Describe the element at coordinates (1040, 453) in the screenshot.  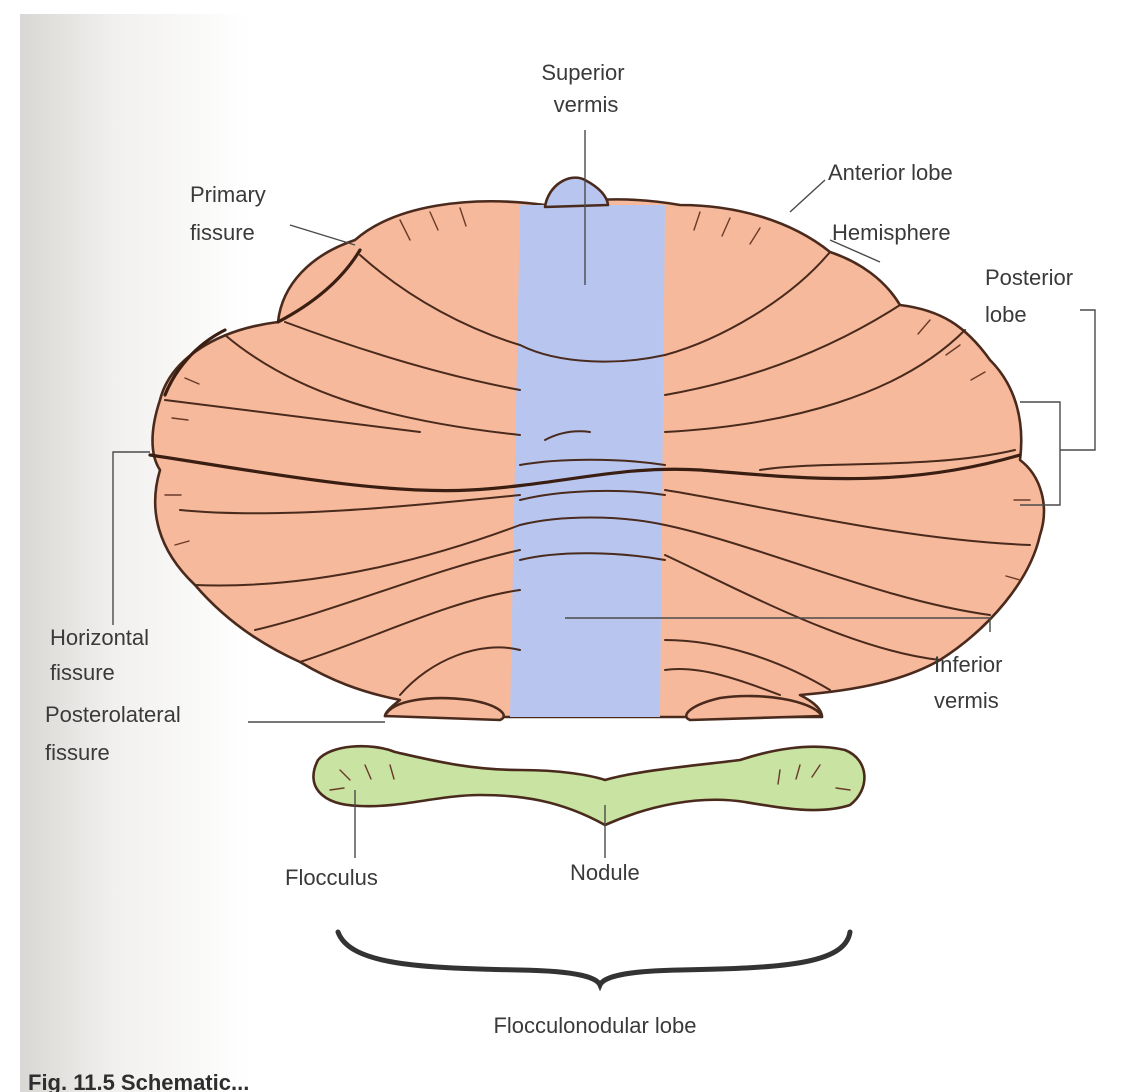
I see `posterior-lobe-bracket` at that location.